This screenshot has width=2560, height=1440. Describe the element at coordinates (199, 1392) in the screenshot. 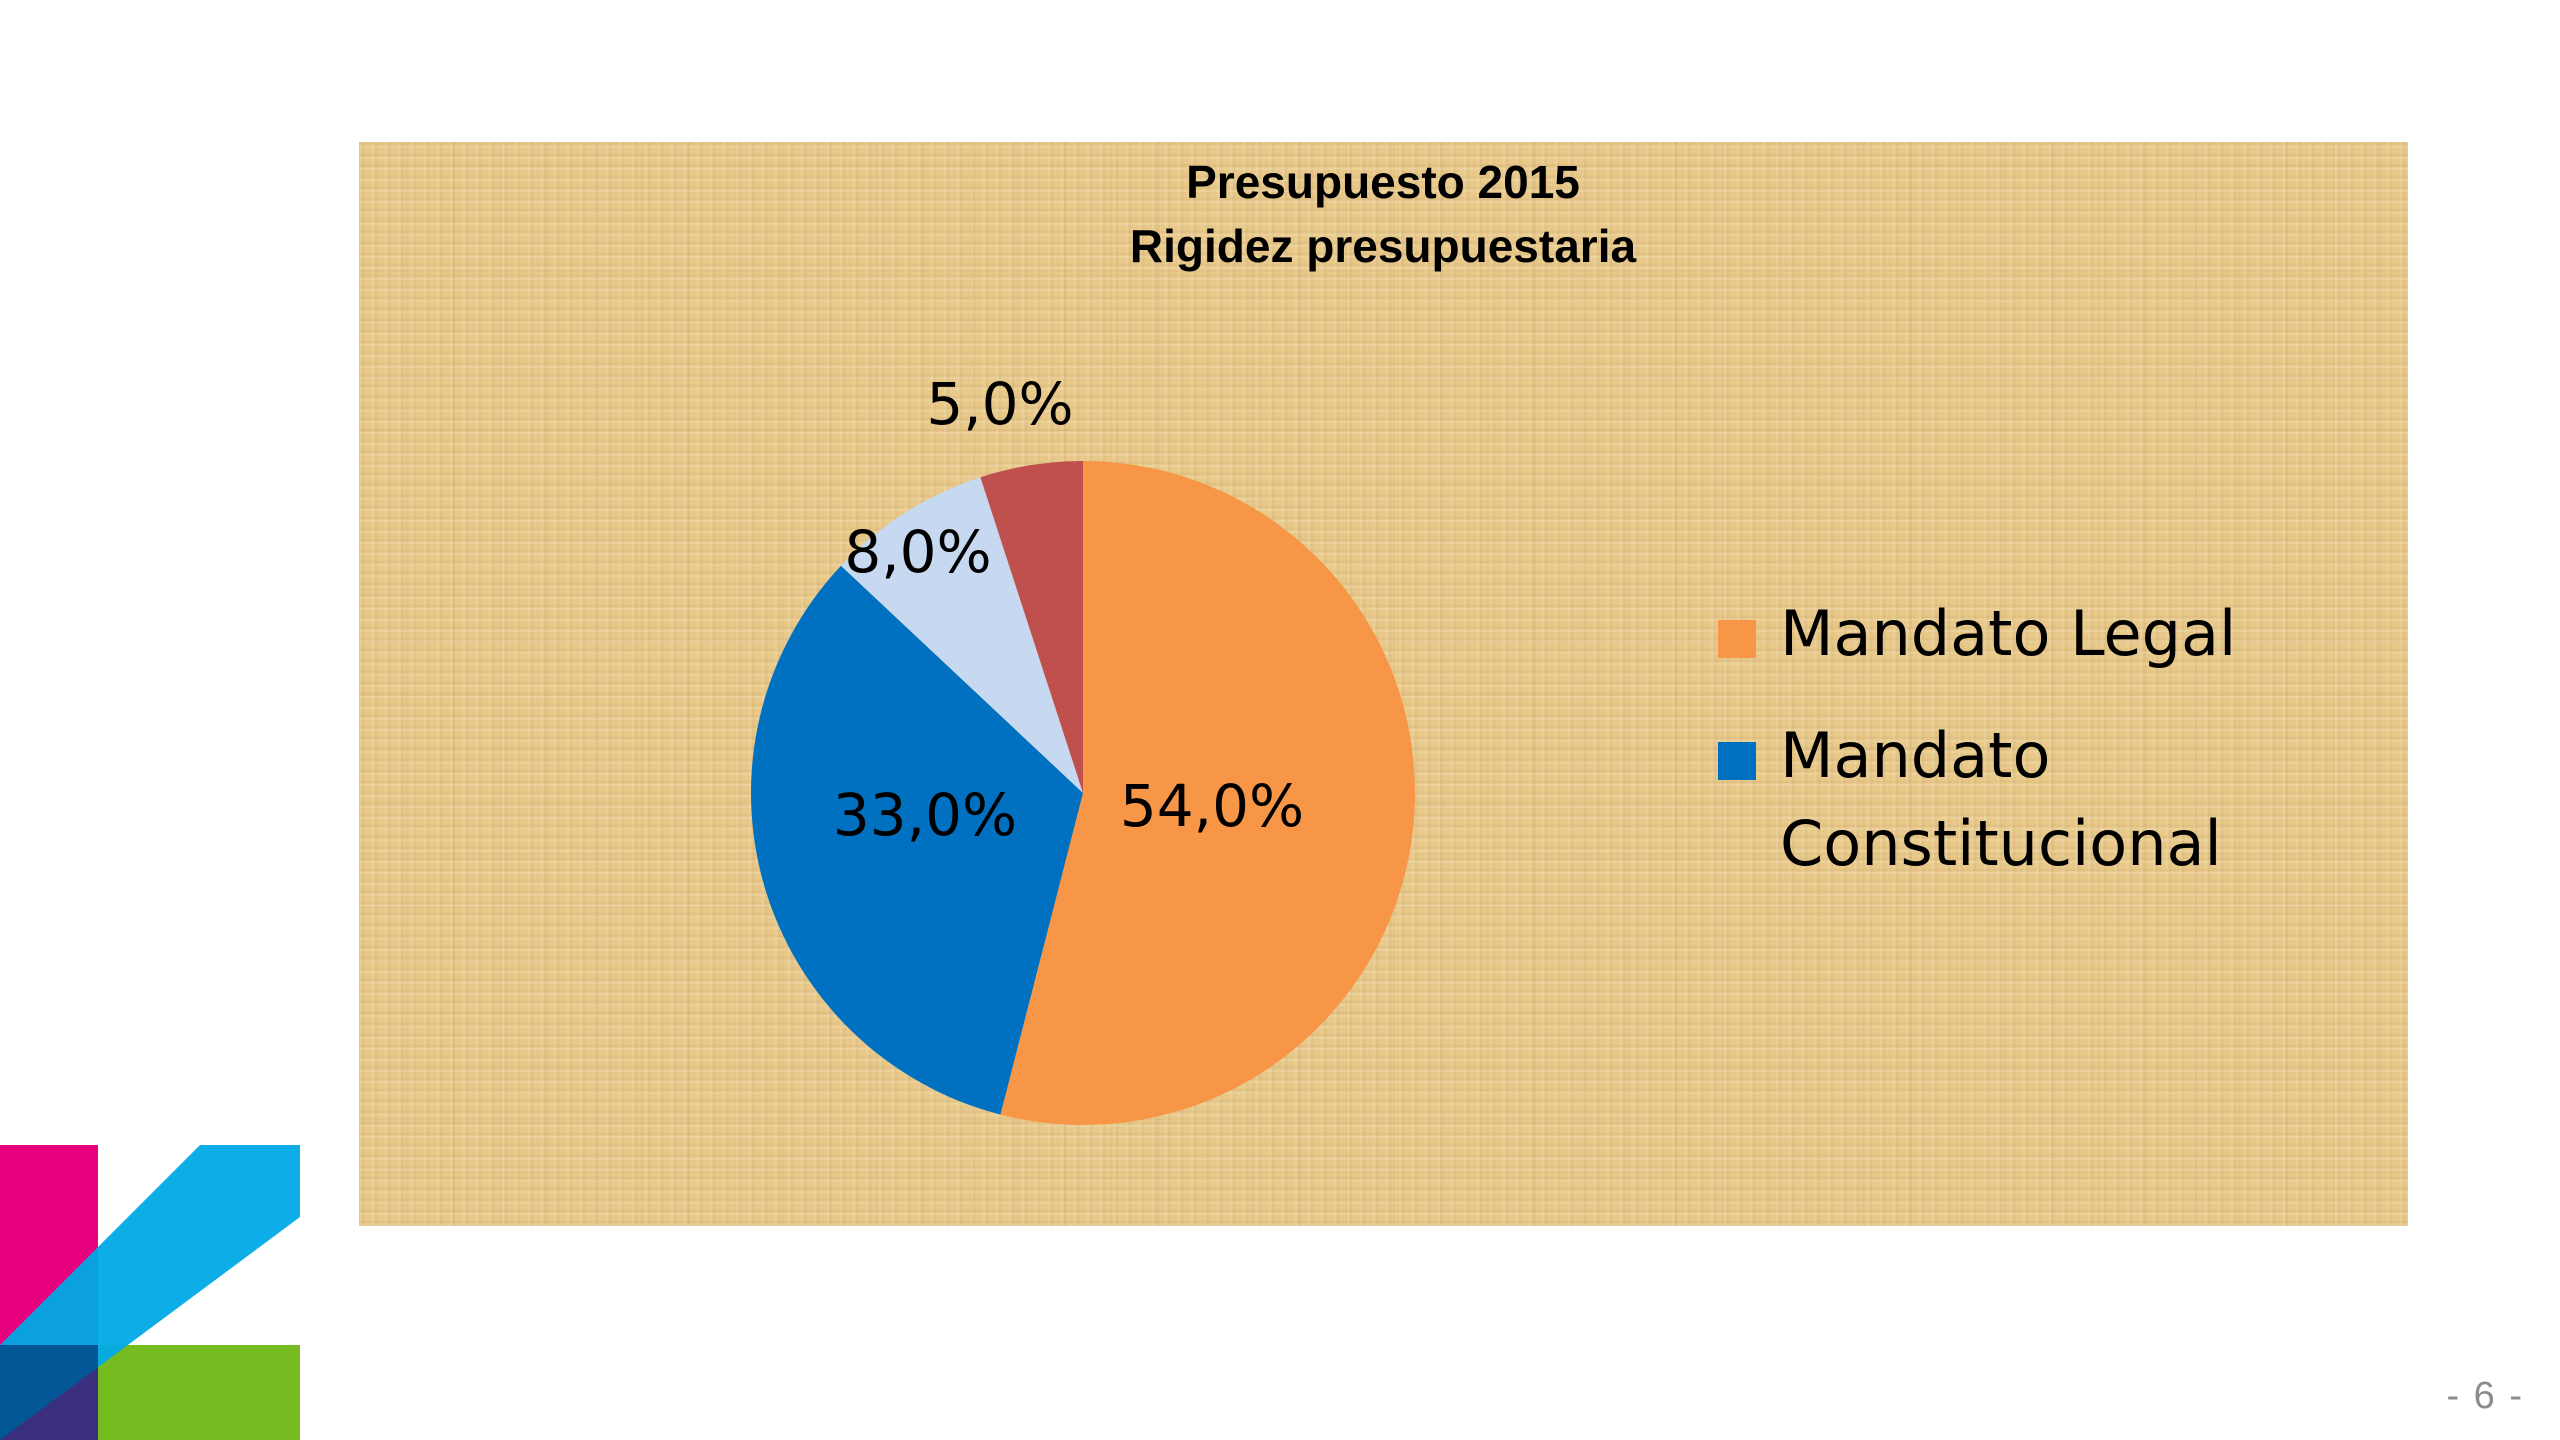

I see `logo-green-shape` at that location.